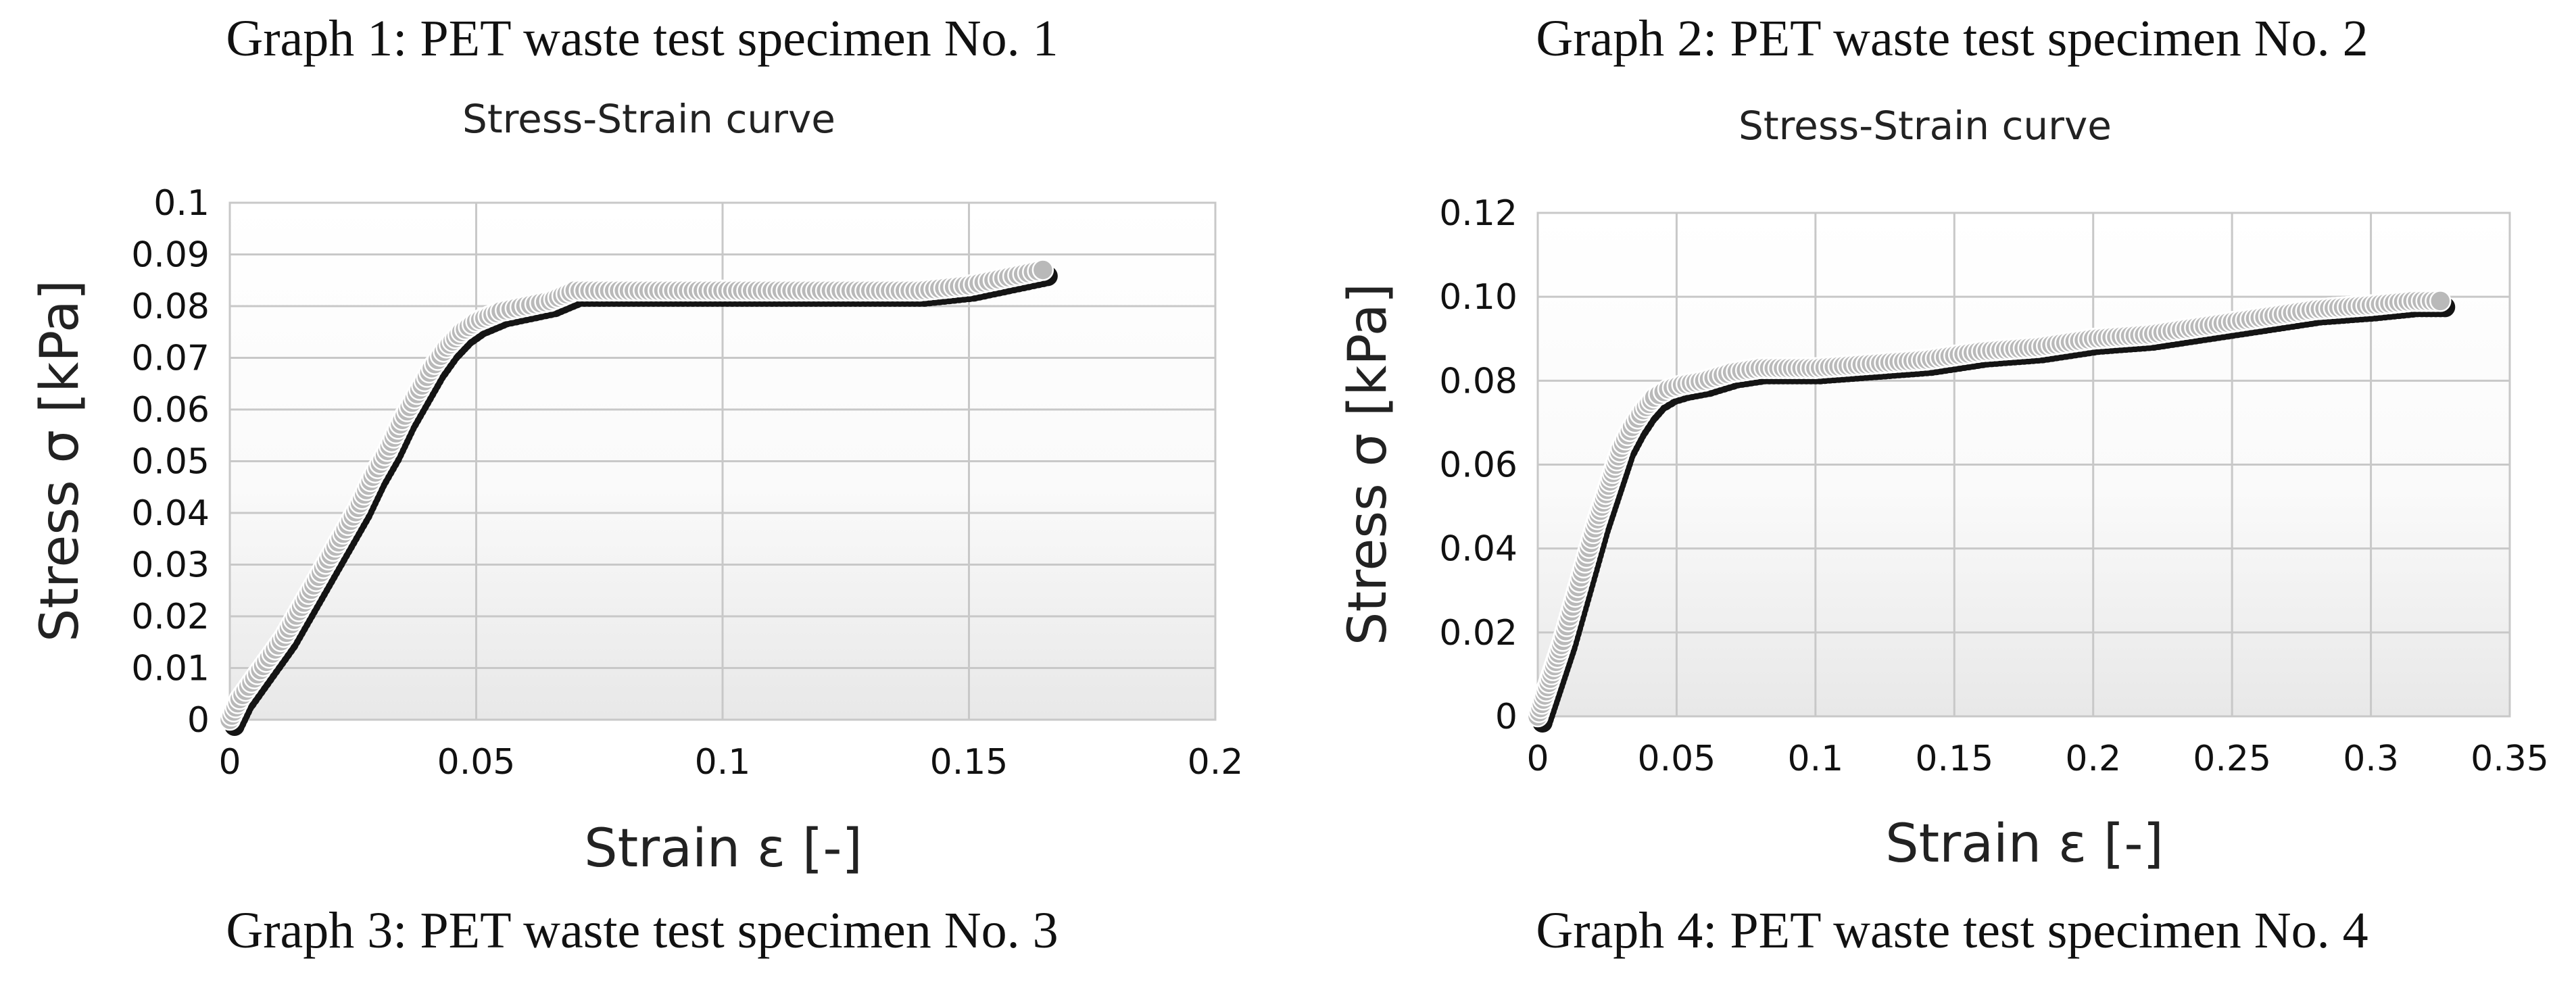 This screenshot has width=2576, height=988. What do you see at coordinates (60, 461) in the screenshot?
I see `chart-1-y-axis-label: Stress σ [kPa]` at bounding box center [60, 461].